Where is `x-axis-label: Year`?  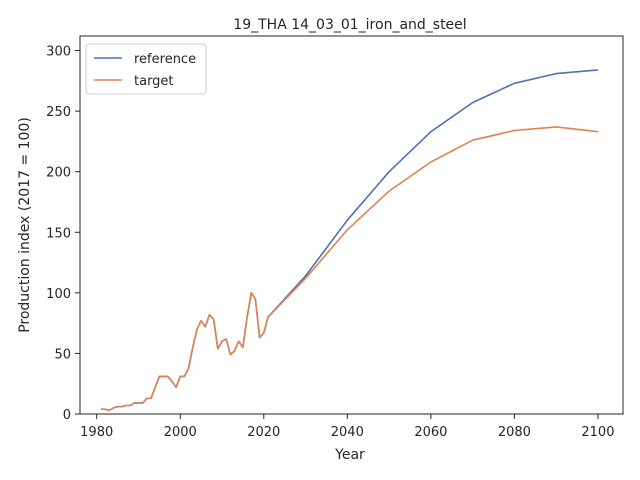
x-axis-label: Year is located at coordinates (349, 455).